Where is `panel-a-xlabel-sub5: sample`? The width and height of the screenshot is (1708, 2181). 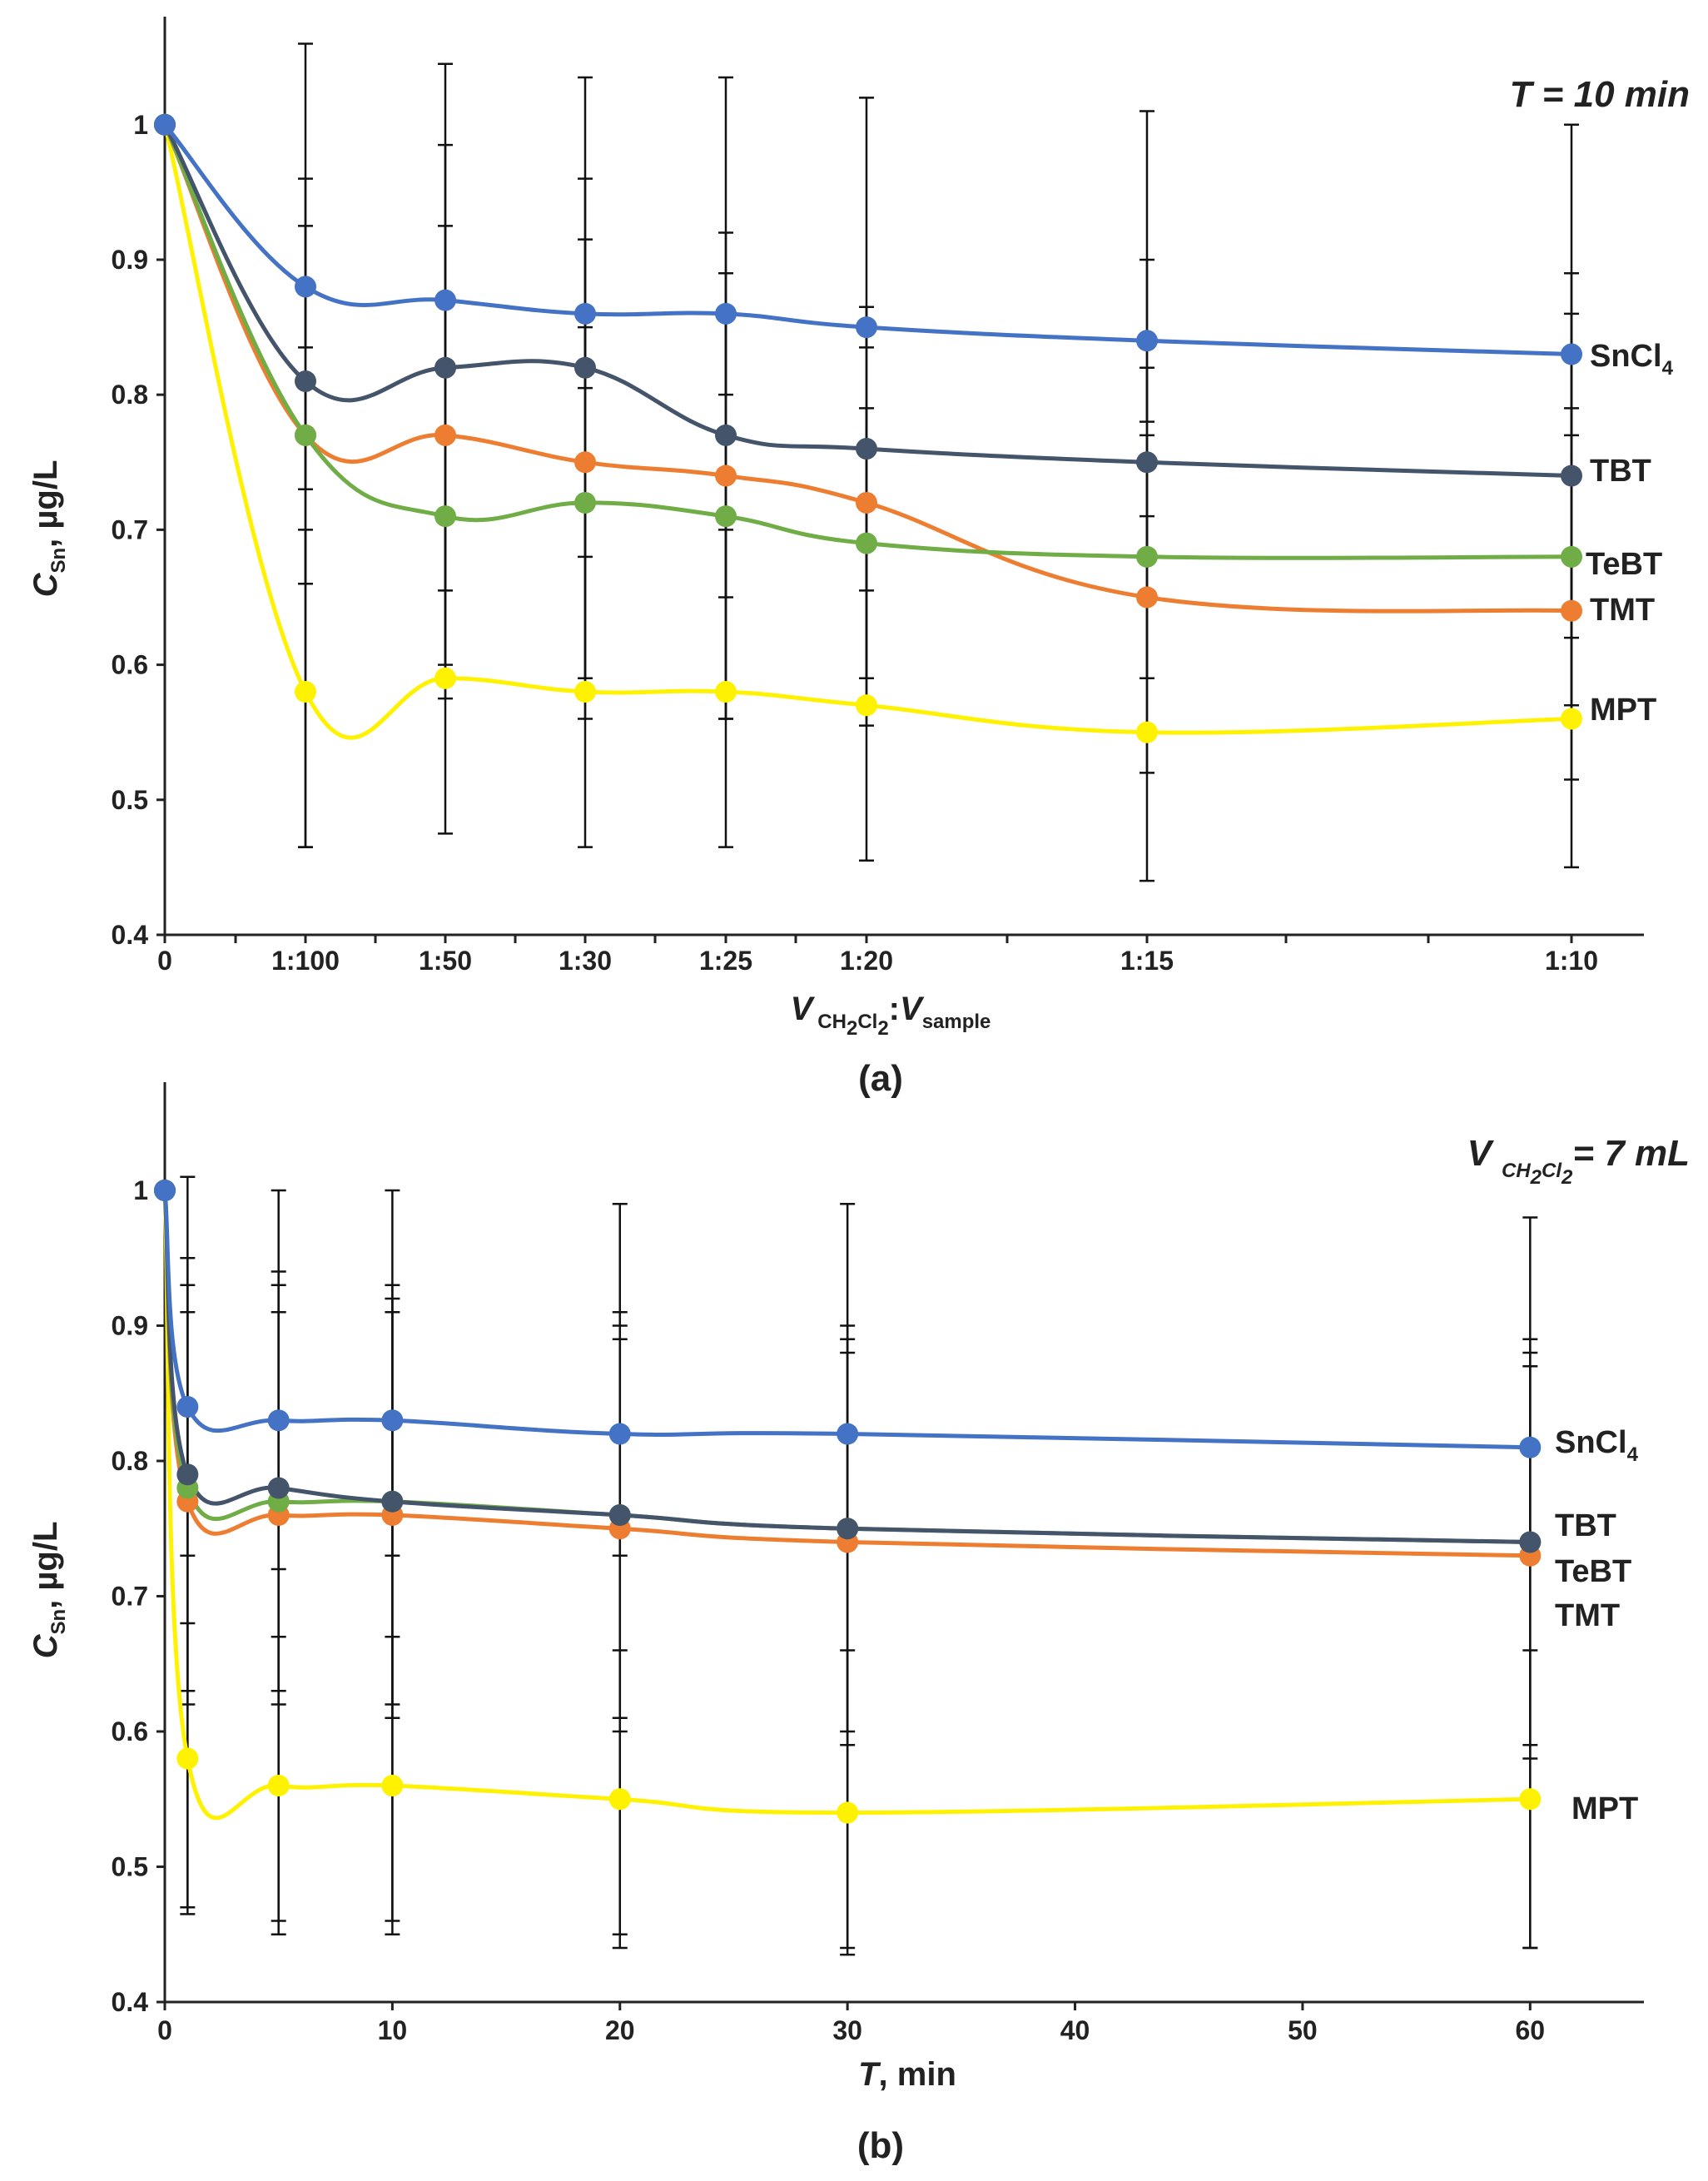 panel-a-xlabel-sub5: sample is located at coordinates (956, 1022).